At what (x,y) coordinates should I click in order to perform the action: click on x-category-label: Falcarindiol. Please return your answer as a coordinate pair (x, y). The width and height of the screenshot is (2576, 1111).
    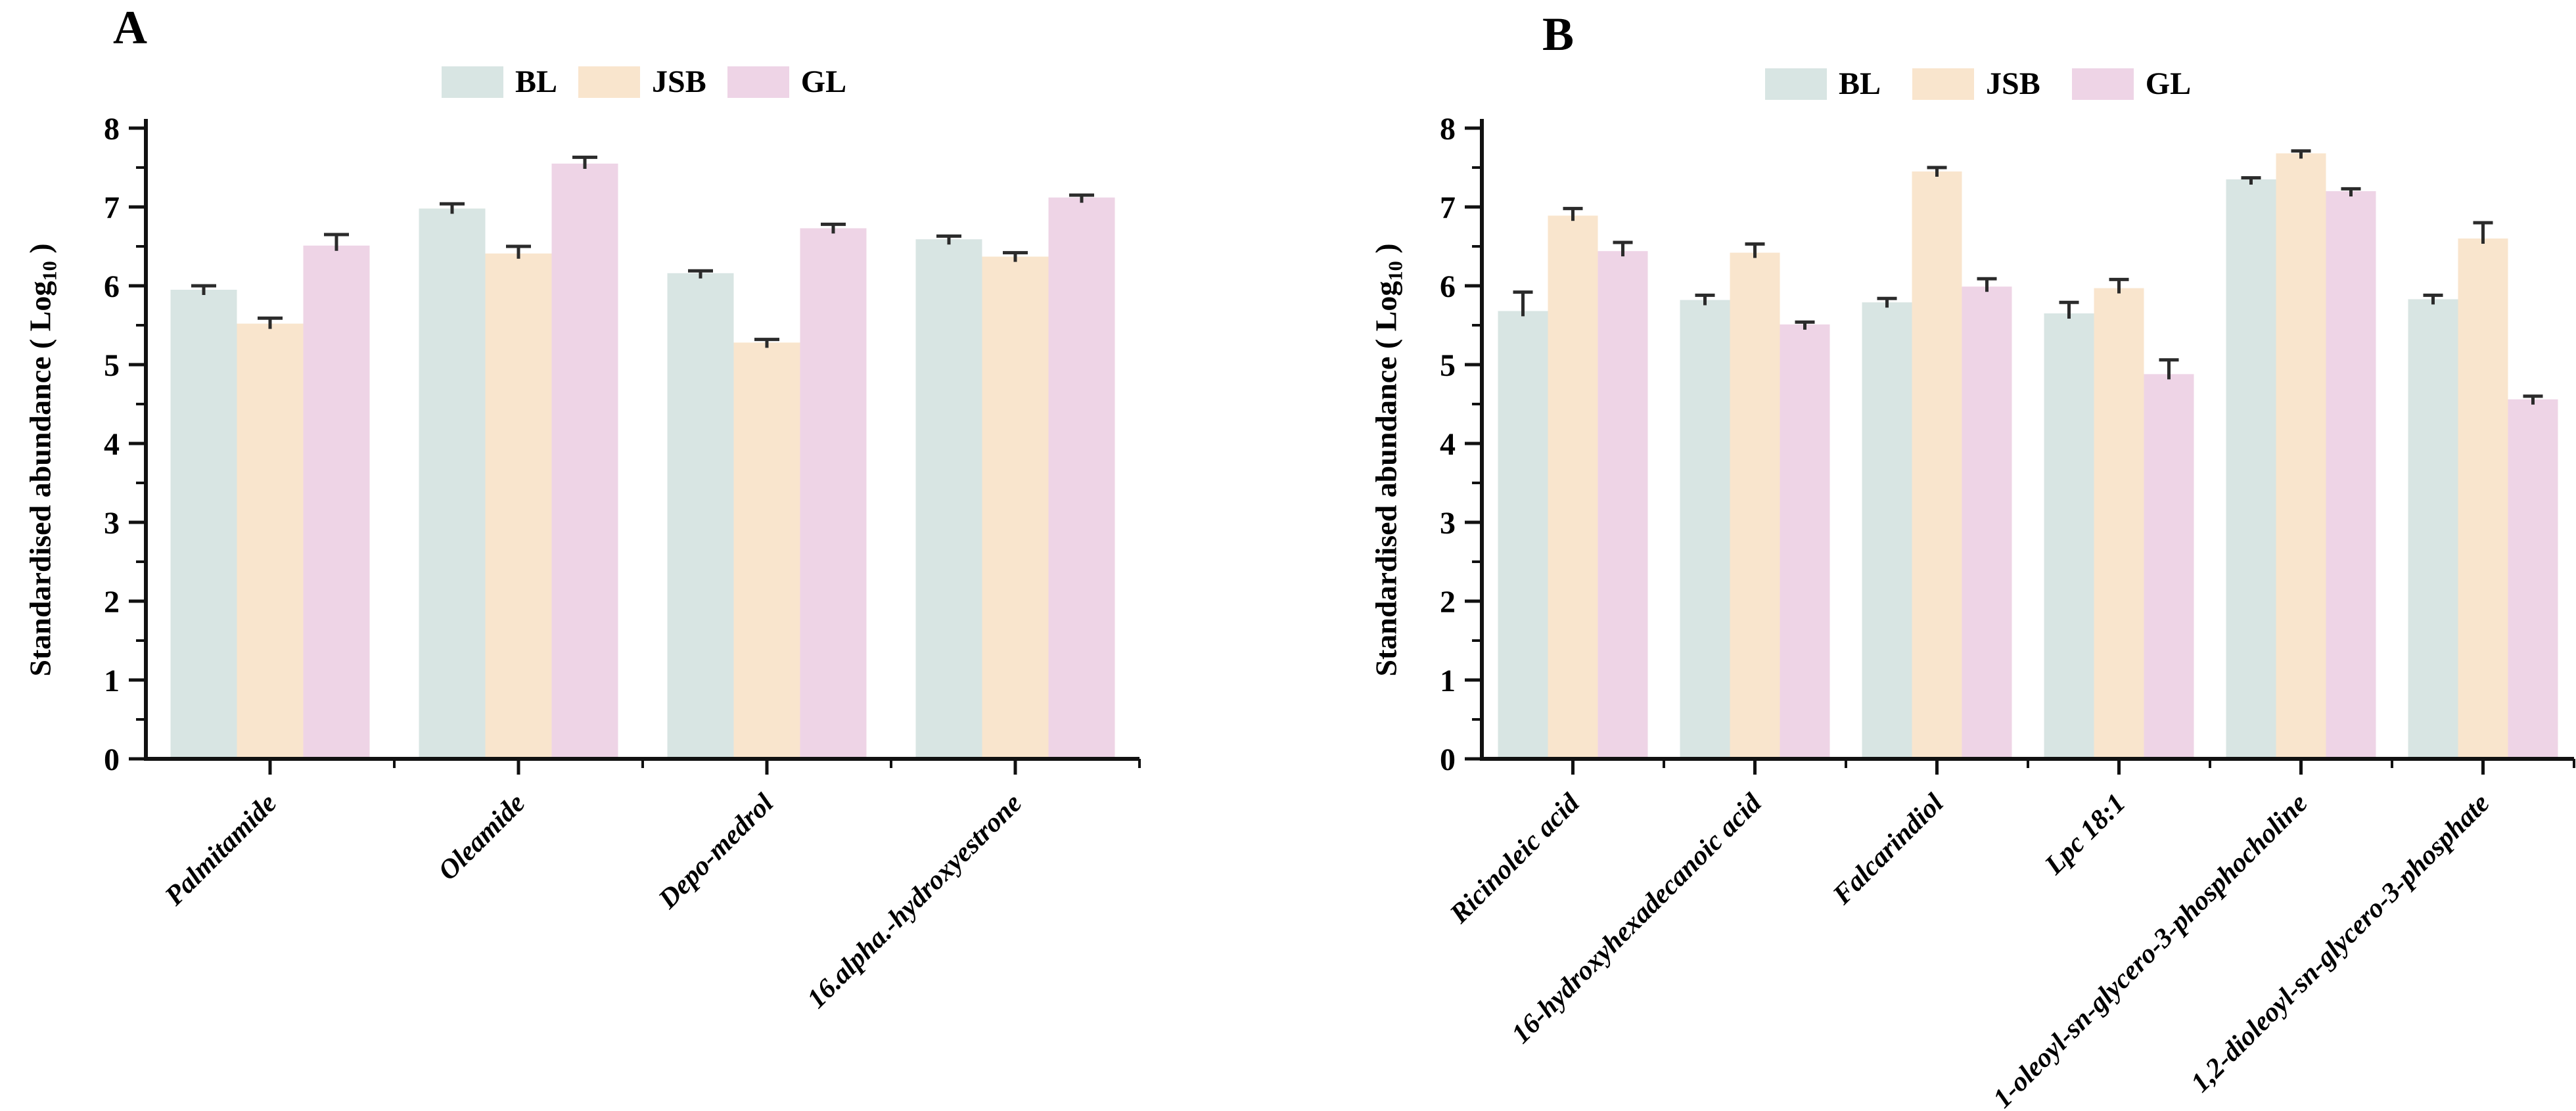
    Looking at the image, I should click on (1888, 849).